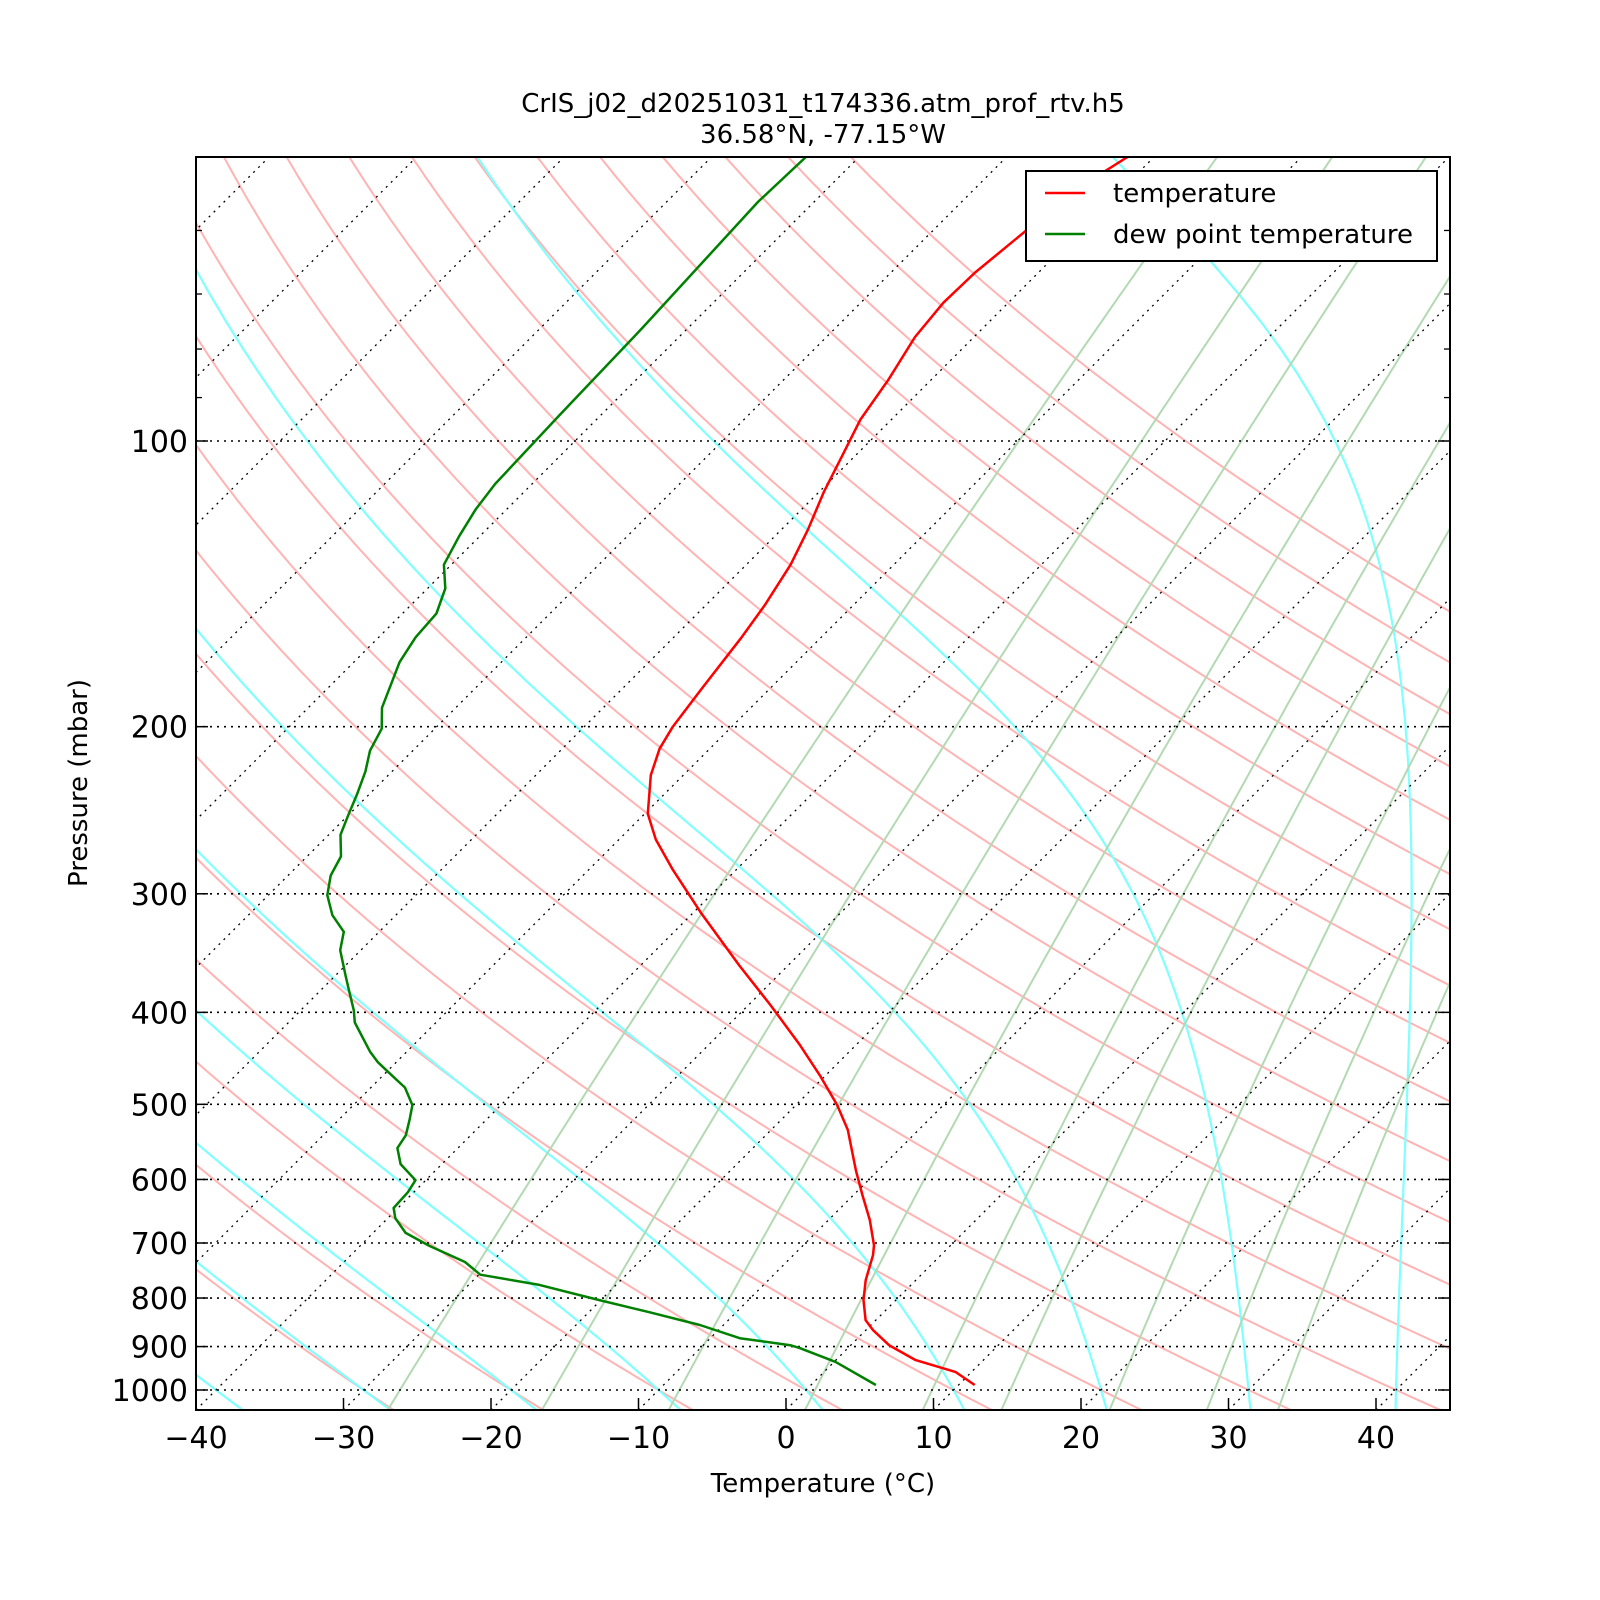 This screenshot has height=1600, width=1600. I want to click on chart-title-line-2: 36.58°N, -77.15°W, so click(823, 135).